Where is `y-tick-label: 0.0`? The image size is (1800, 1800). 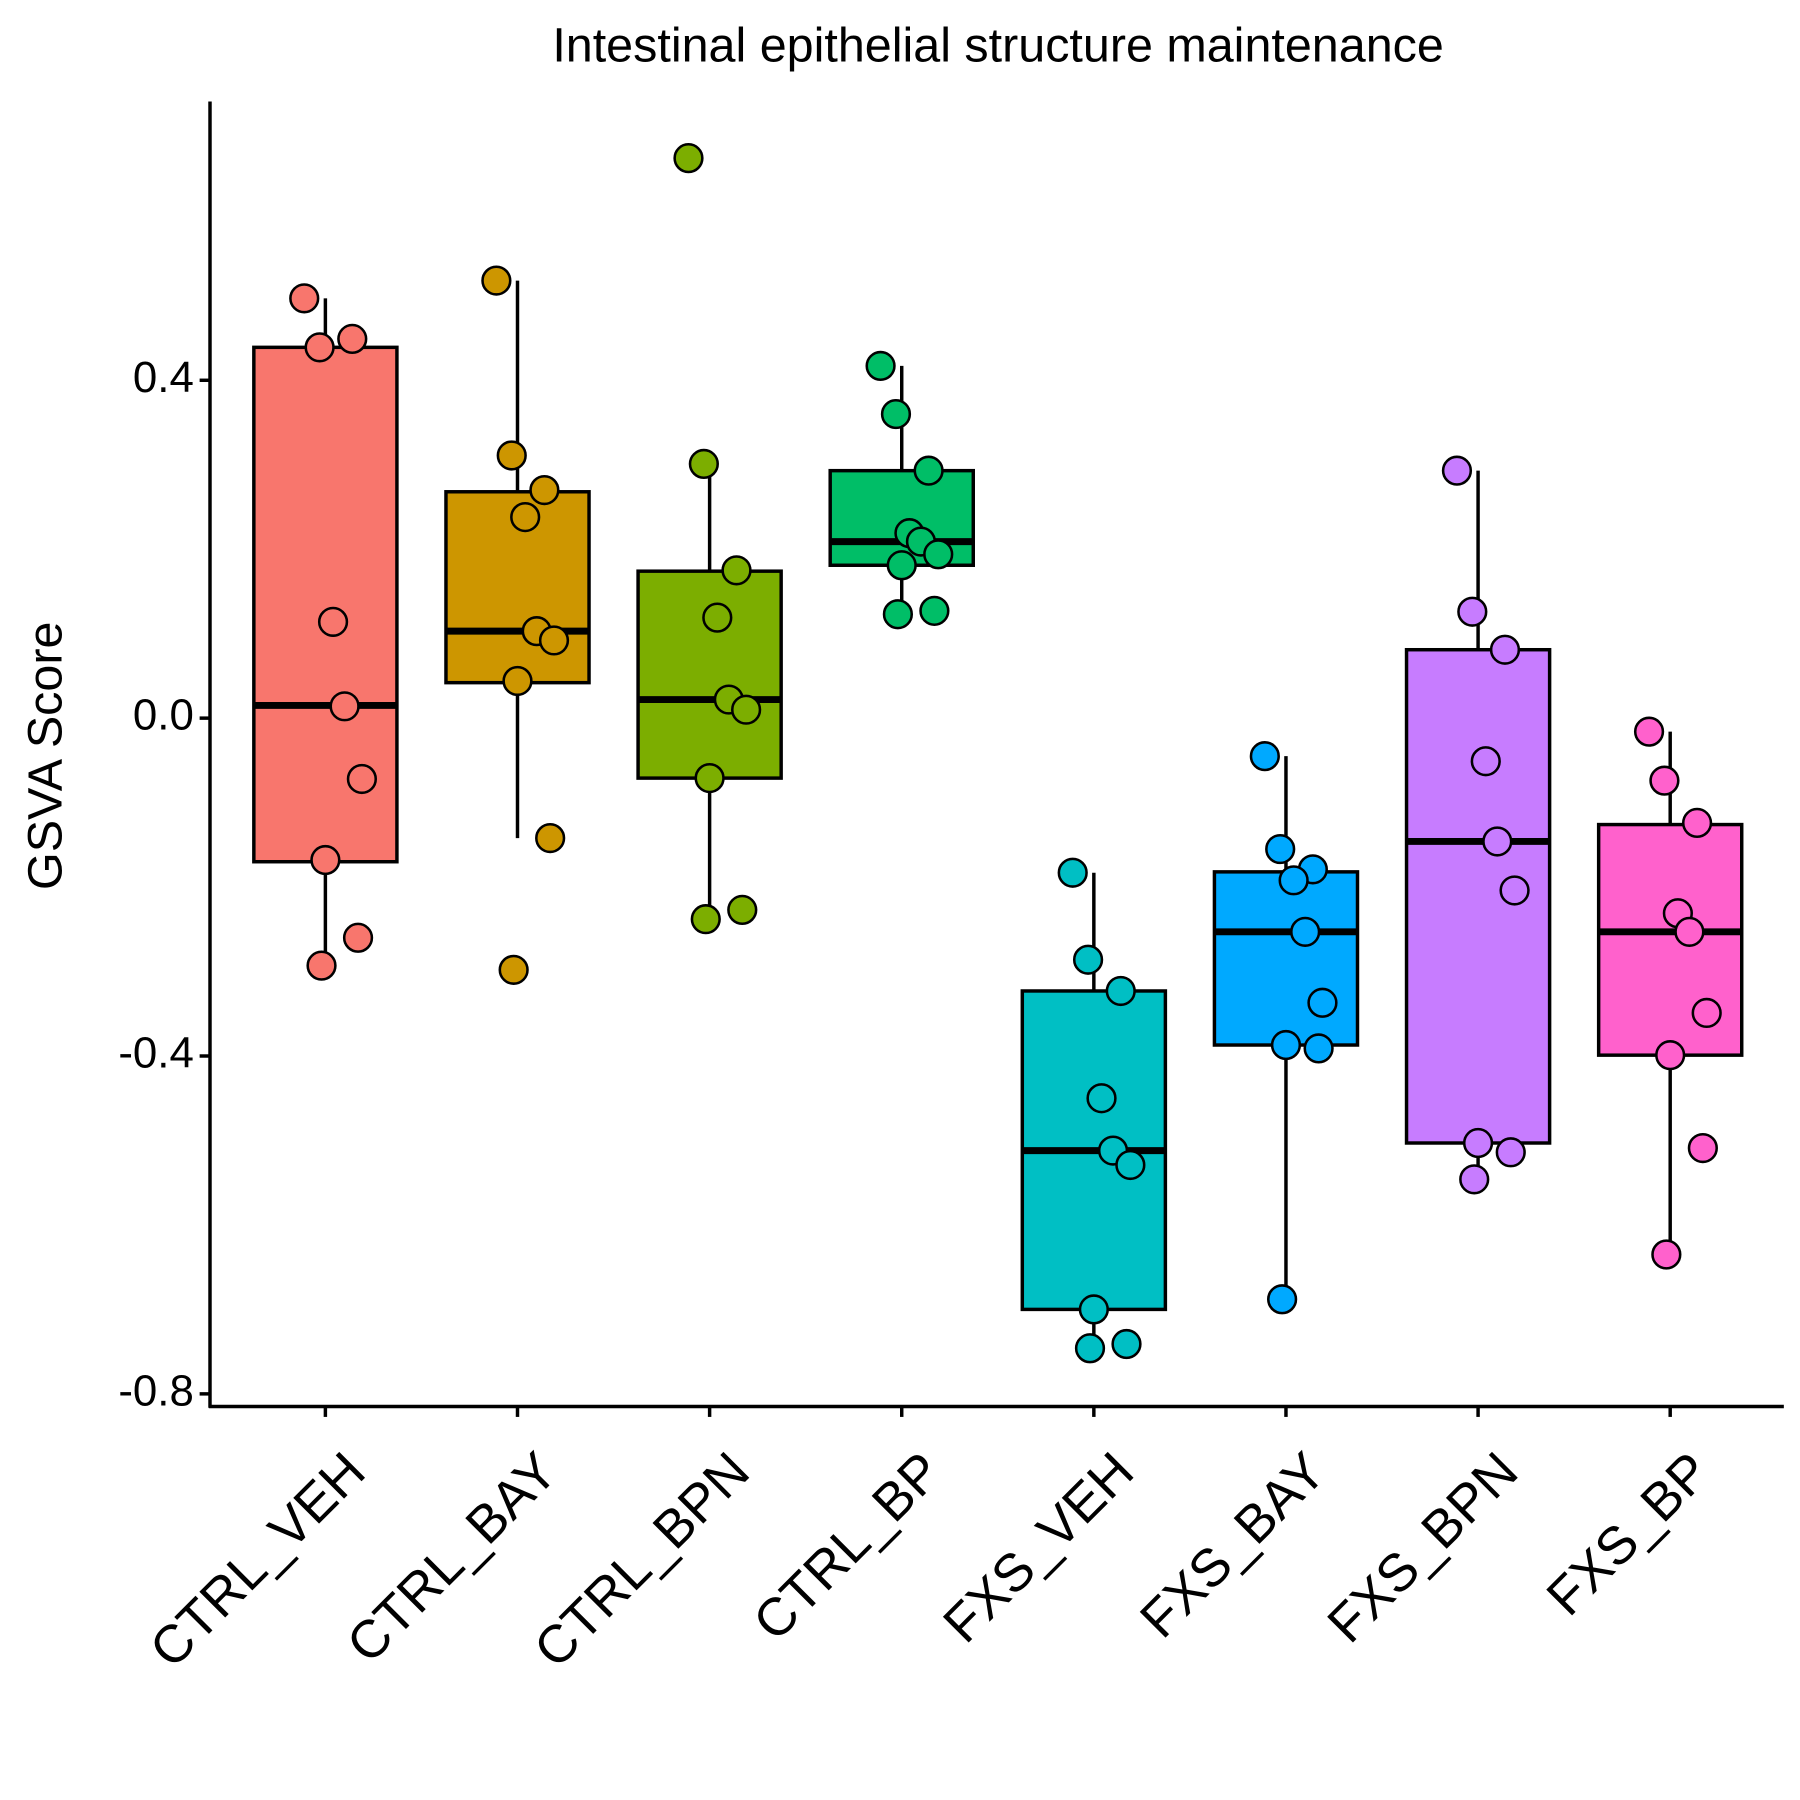 y-tick-label: 0.0 is located at coordinates (163, 715).